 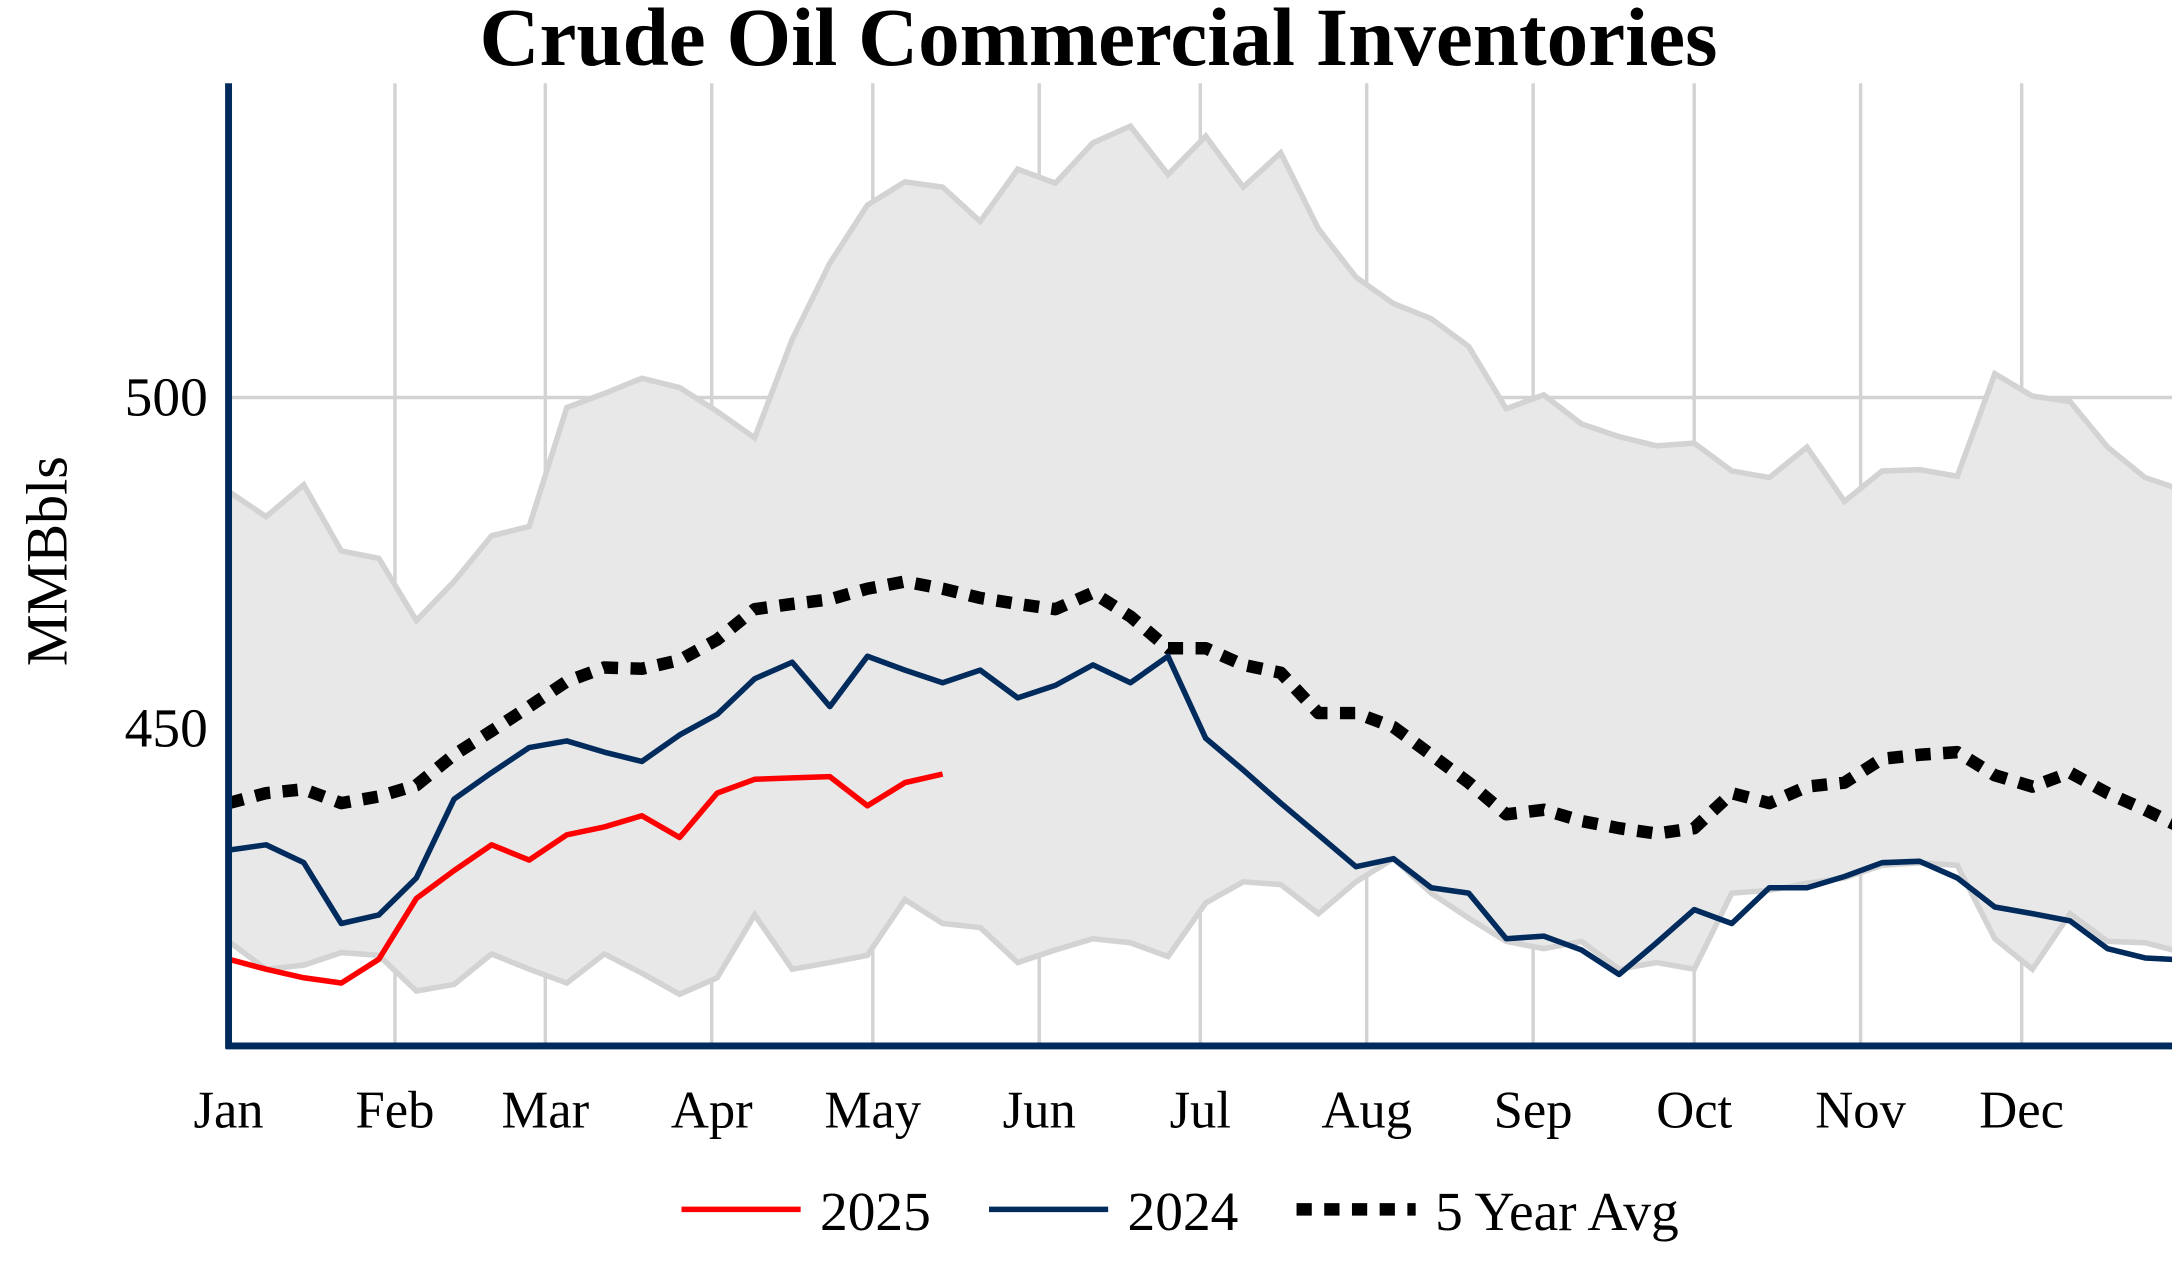 What do you see at coordinates (1557, 1211) in the screenshot?
I see `legend-label: 5 Year Avg` at bounding box center [1557, 1211].